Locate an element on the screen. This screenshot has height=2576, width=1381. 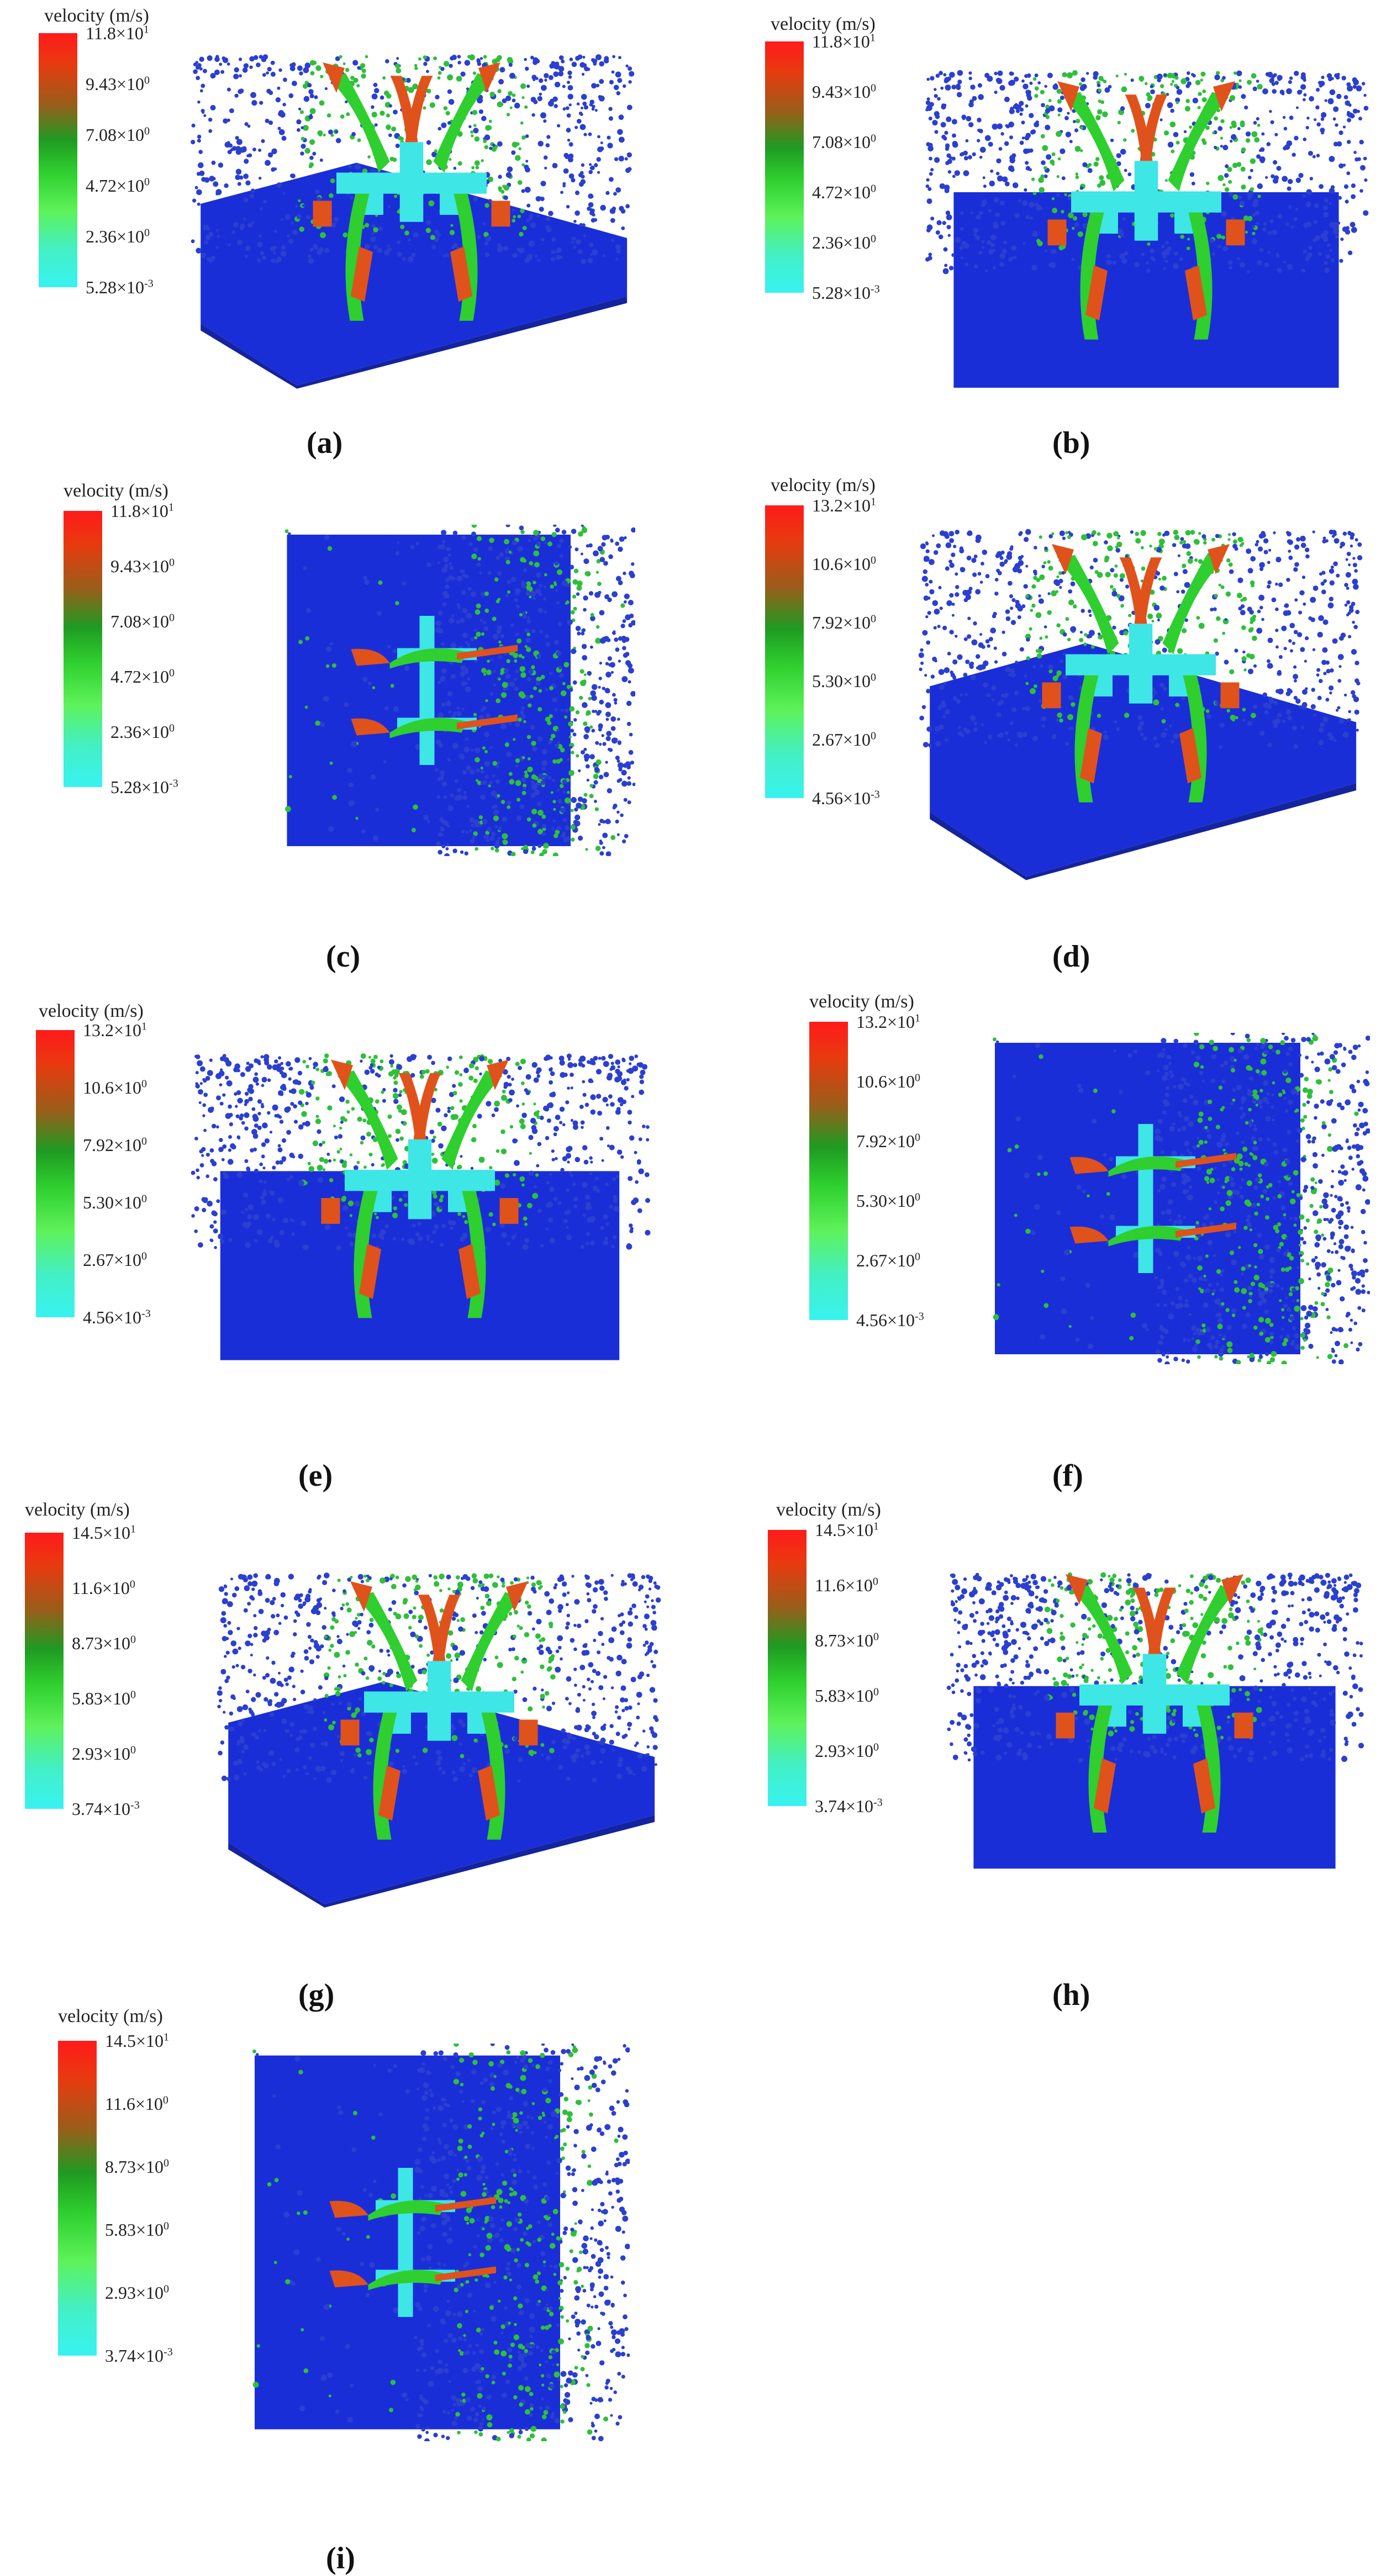
panel-label: (d) is located at coordinates (1071, 956).